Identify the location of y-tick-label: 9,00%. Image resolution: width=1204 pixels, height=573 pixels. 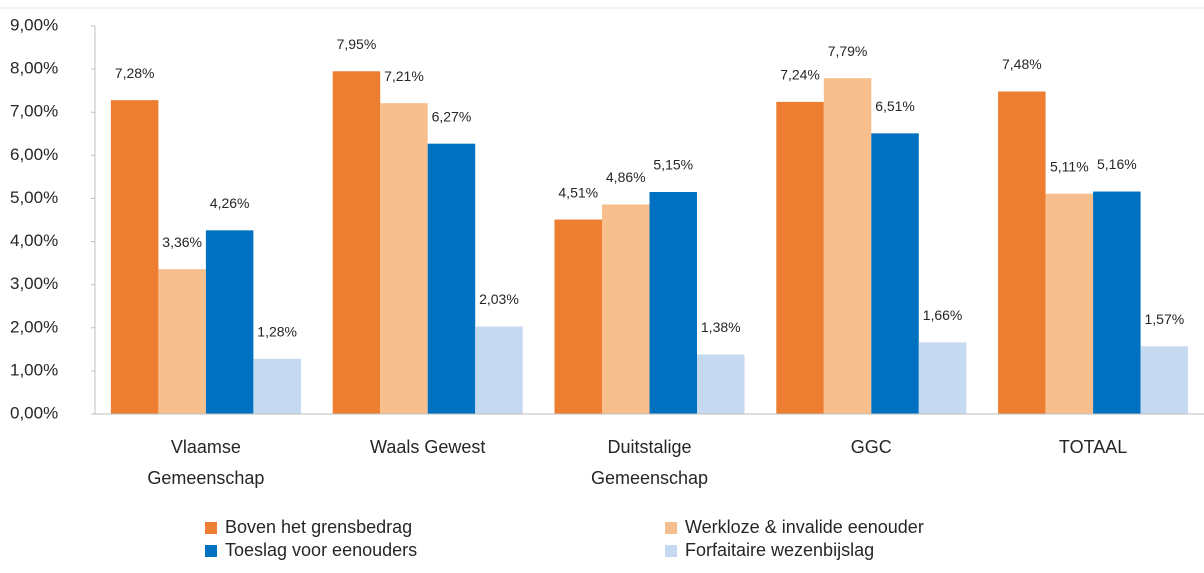
(34, 24).